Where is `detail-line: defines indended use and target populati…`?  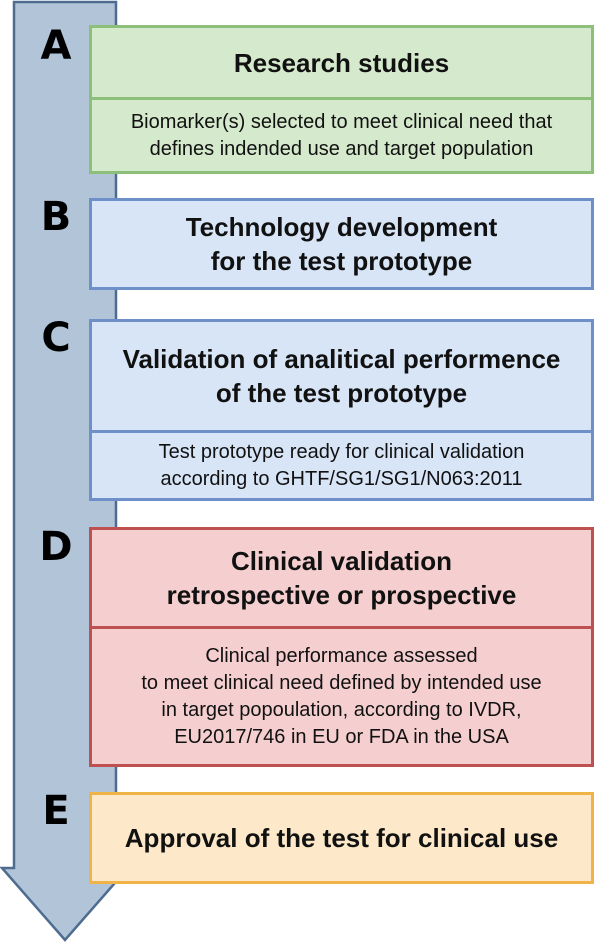
detail-line: defines indended use and target populati… is located at coordinates (341, 148).